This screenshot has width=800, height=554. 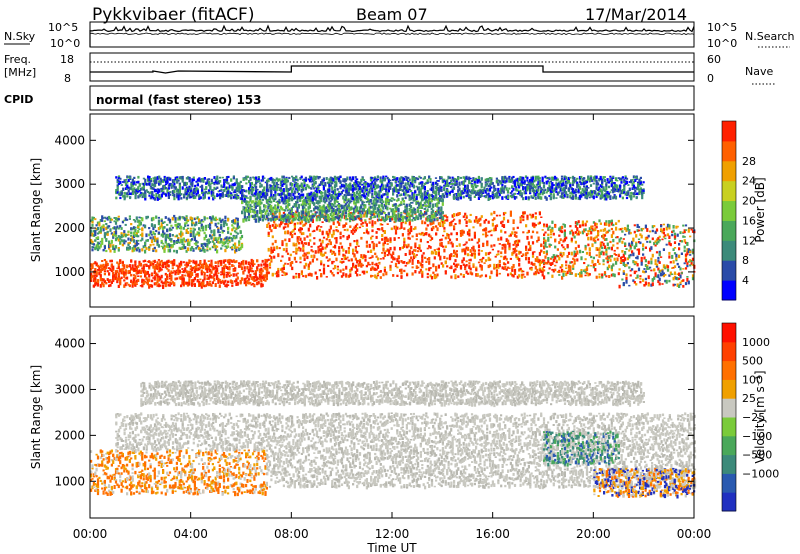 I want to click on nsky-trace, so click(x=392, y=35).